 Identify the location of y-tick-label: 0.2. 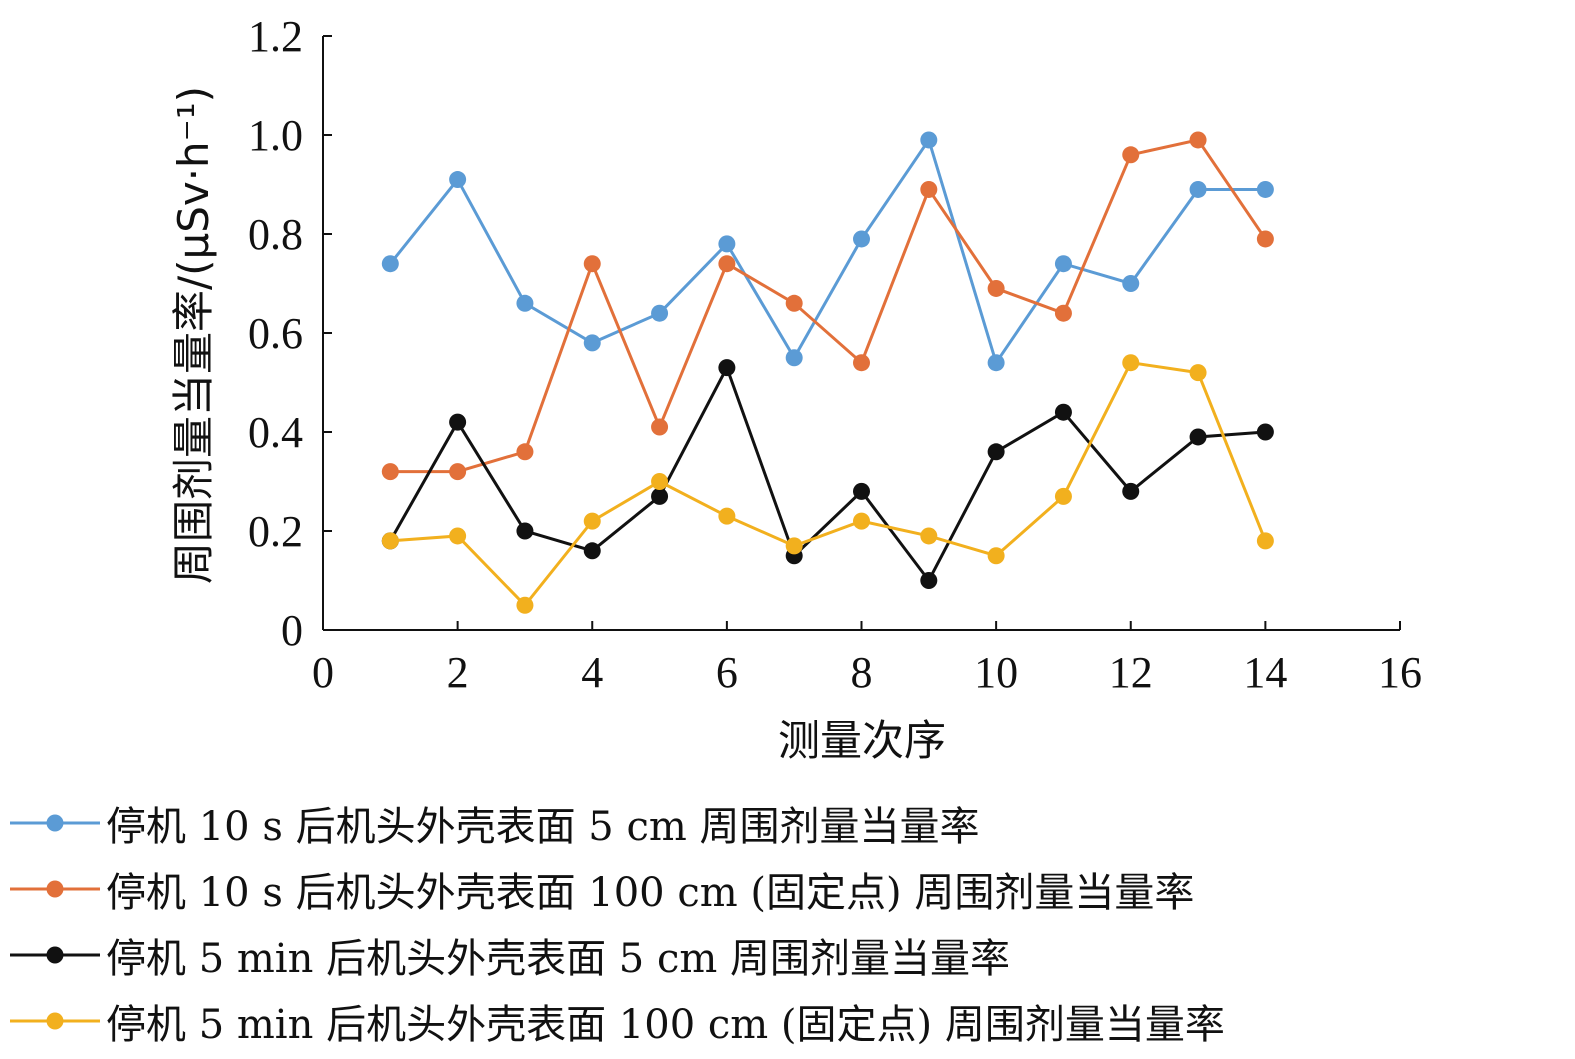
(275, 531).